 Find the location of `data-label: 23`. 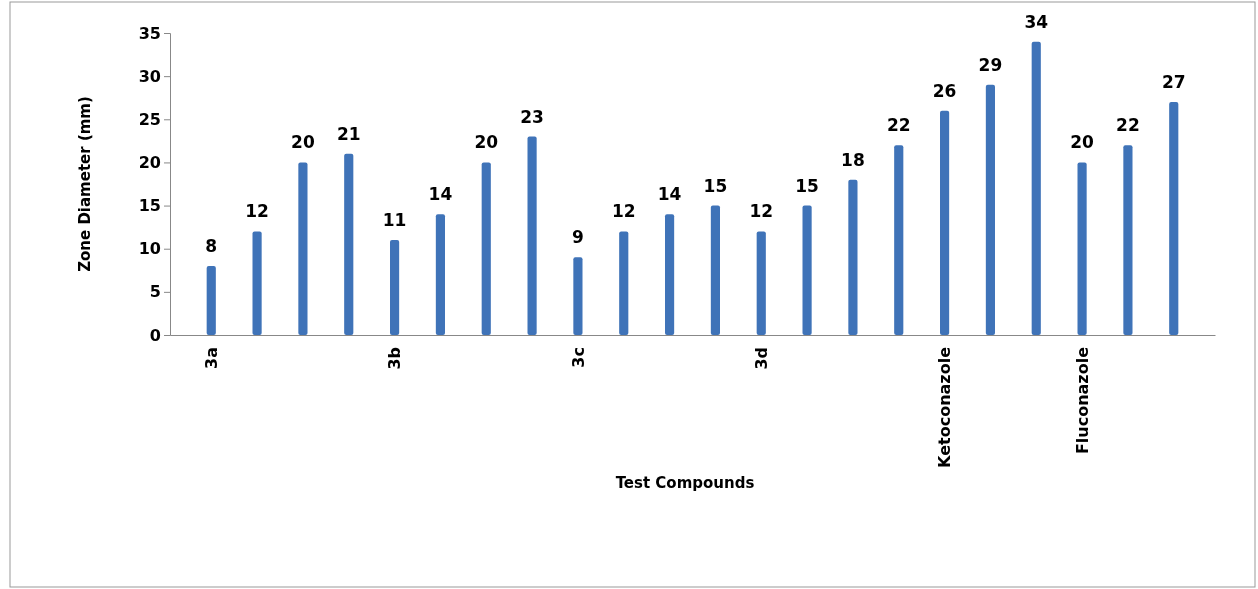

data-label: 23 is located at coordinates (532, 116).